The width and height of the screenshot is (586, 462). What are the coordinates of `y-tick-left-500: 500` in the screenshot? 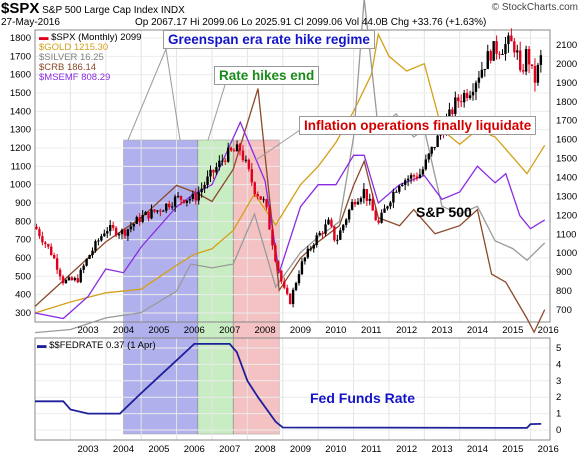 It's located at (23, 276).